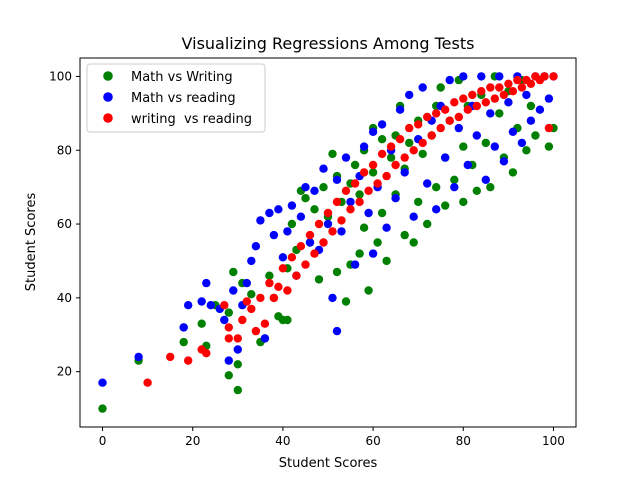 Image resolution: width=640 pixels, height=480 pixels. Describe the element at coordinates (64, 150) in the screenshot. I see `y-tick-label-3: 80` at that location.